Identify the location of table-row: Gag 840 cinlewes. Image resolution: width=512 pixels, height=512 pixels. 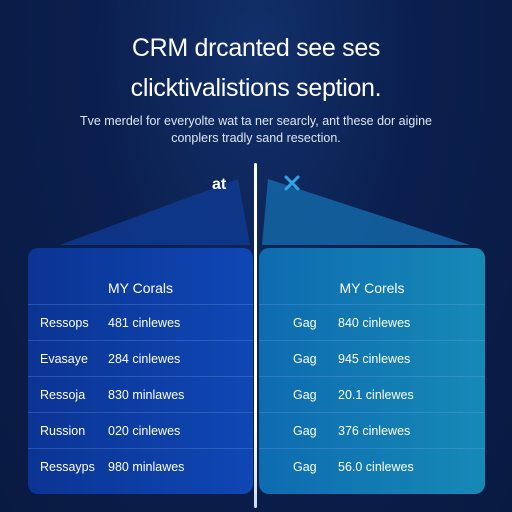
(372, 322).